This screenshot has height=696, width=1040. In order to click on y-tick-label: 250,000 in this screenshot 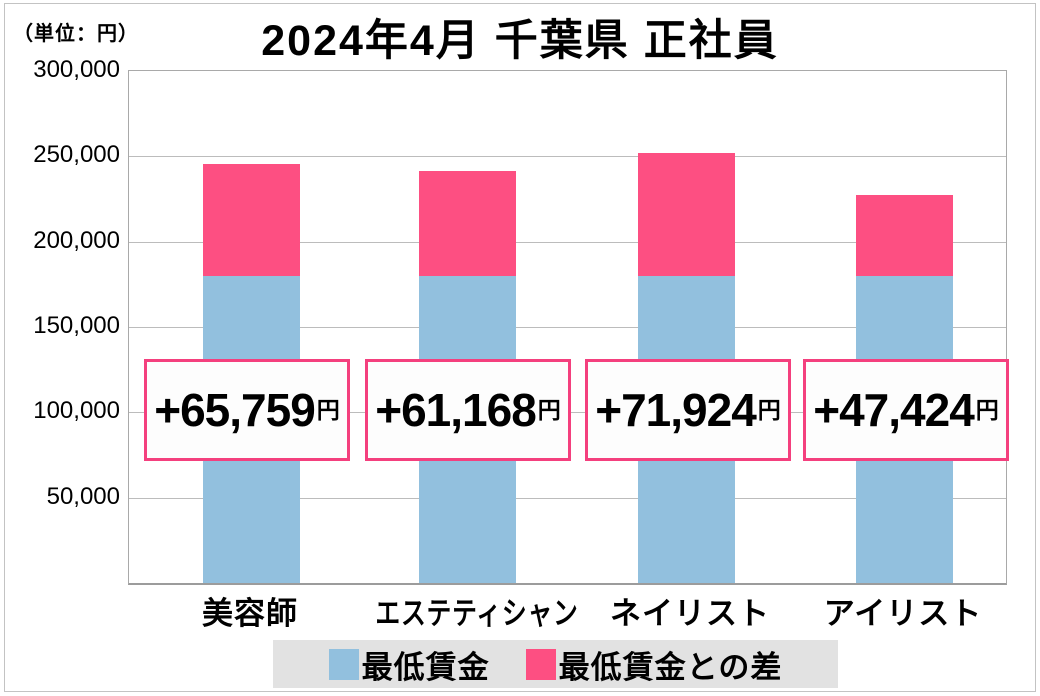, I will do `click(76, 155)`.